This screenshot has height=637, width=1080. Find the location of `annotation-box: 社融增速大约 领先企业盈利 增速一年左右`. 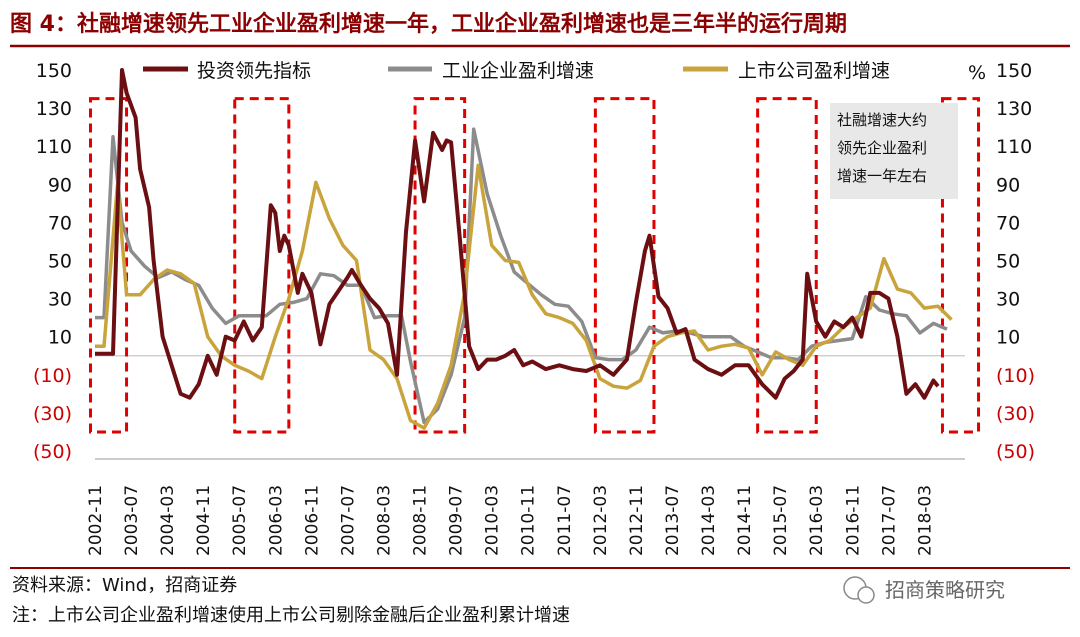

annotation-box: 社融增速大约 领先企业盈利 增速一年左右 is located at coordinates (894, 151).